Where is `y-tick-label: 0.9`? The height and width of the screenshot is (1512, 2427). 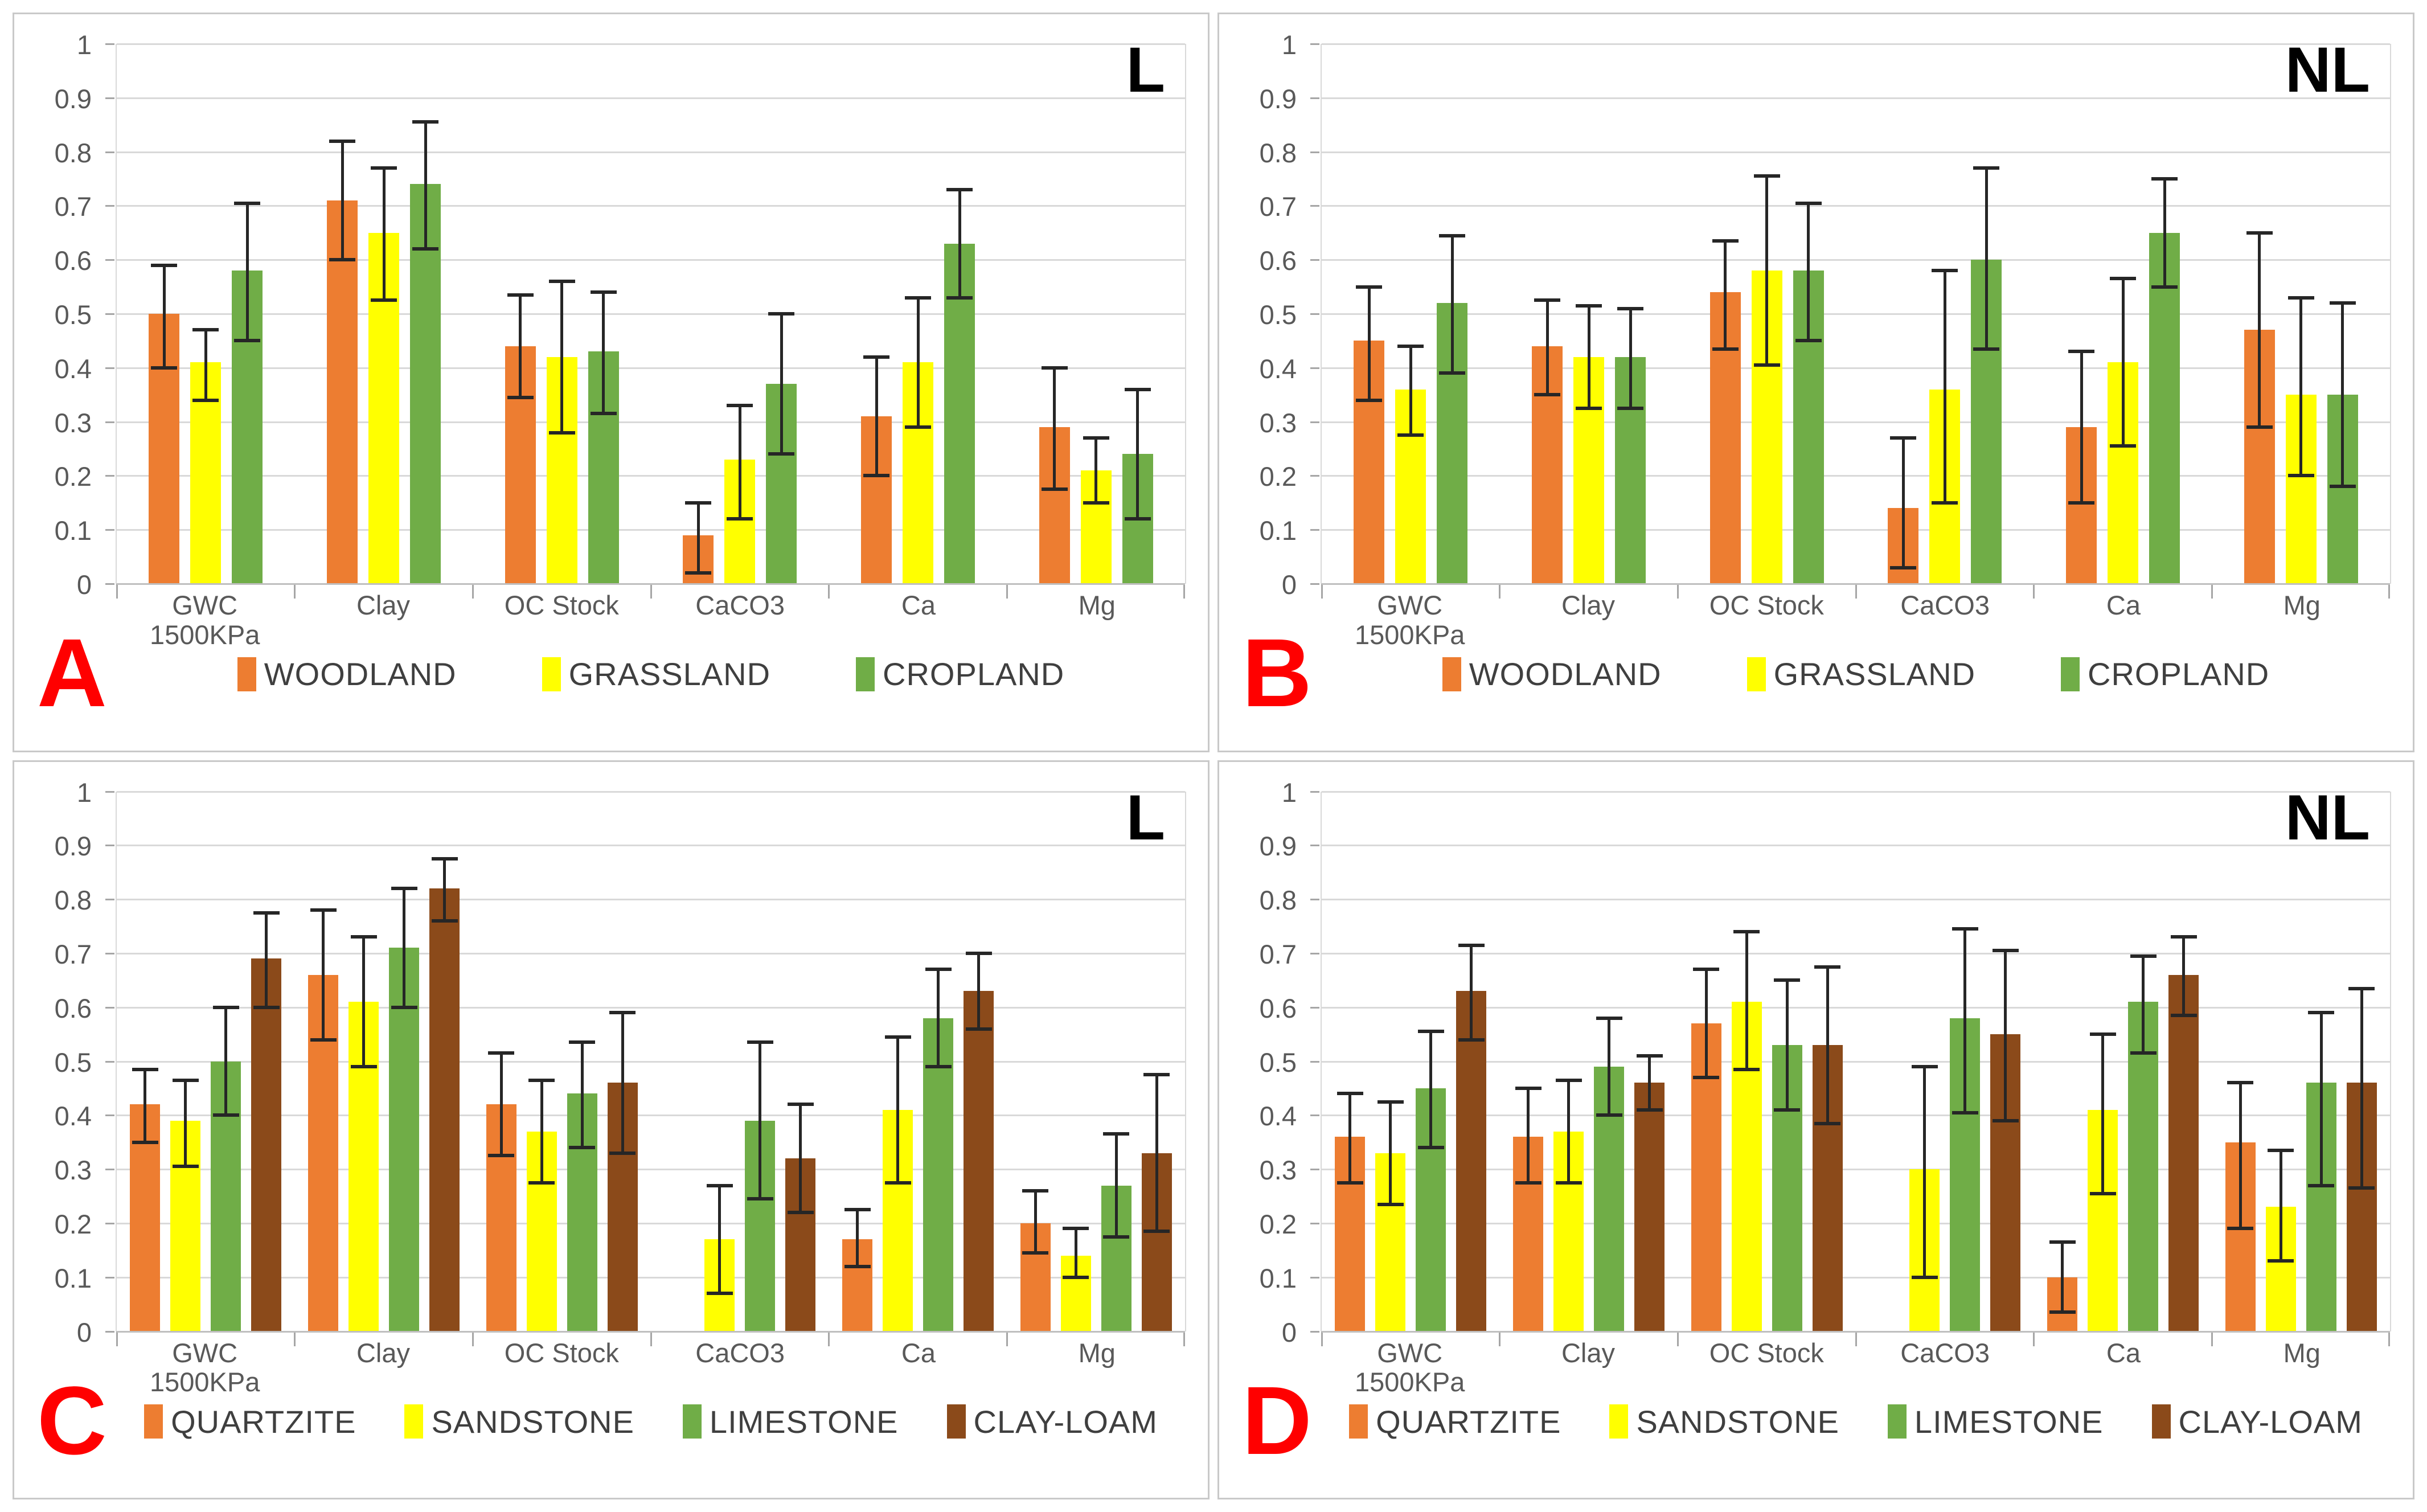
y-tick-label: 0.9 is located at coordinates (1278, 98).